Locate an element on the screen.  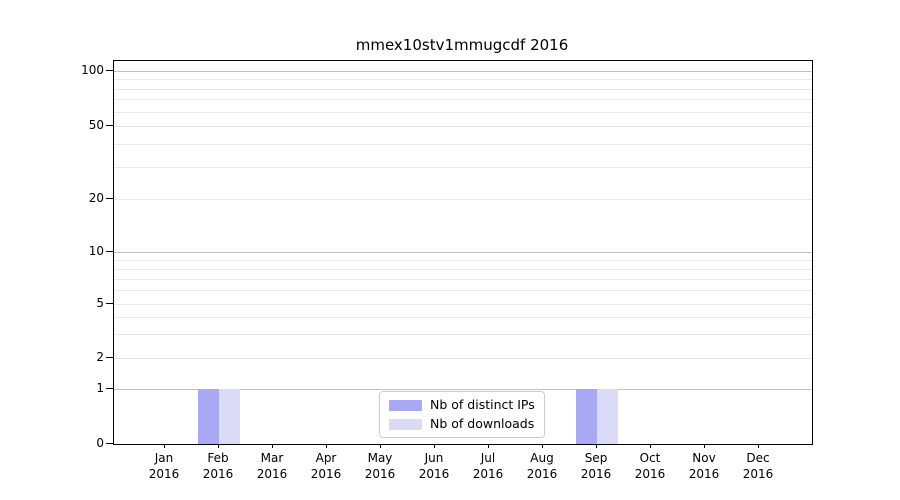
x-tick-month: Apr is located at coordinates (326, 458).